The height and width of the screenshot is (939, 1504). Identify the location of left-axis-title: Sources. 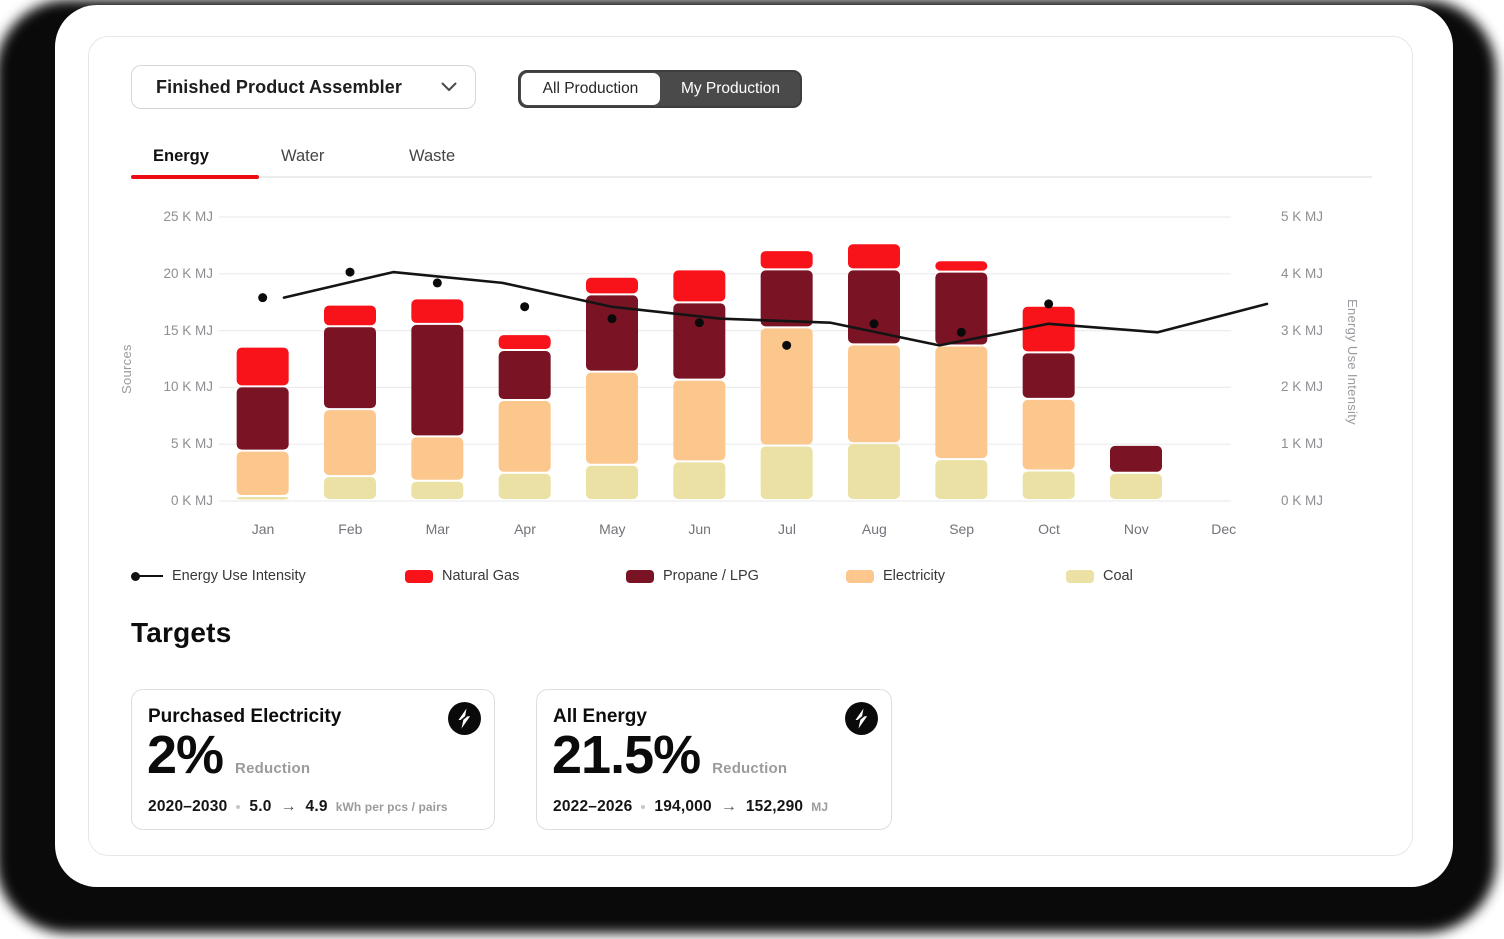
(126, 369).